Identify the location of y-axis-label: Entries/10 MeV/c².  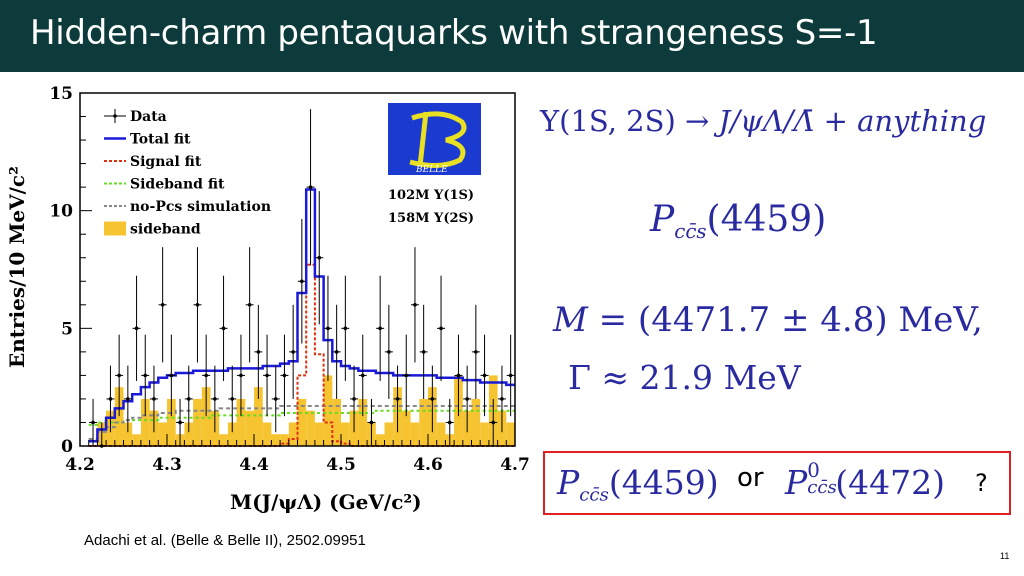
(17, 267).